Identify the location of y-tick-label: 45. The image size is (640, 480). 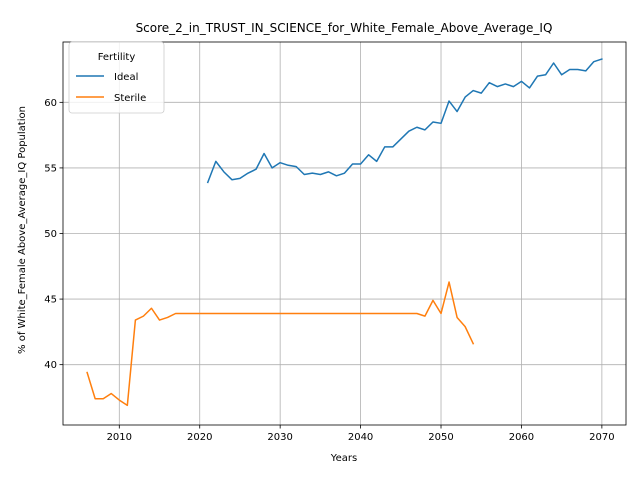
(50, 300).